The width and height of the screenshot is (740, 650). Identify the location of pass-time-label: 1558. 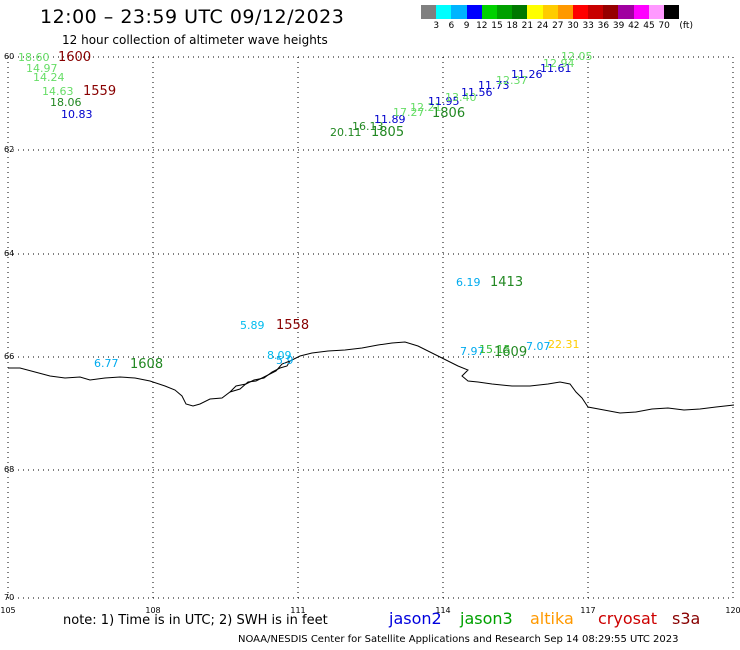
(293, 325).